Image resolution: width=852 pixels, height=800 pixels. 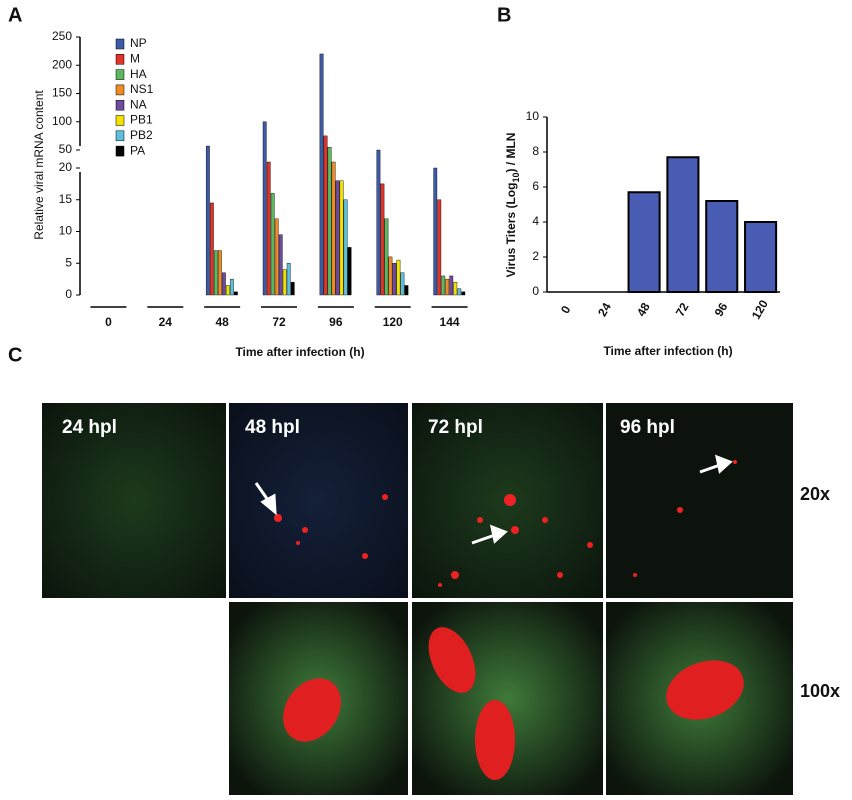 I want to click on y-tick-label: 8, so click(x=535, y=151).